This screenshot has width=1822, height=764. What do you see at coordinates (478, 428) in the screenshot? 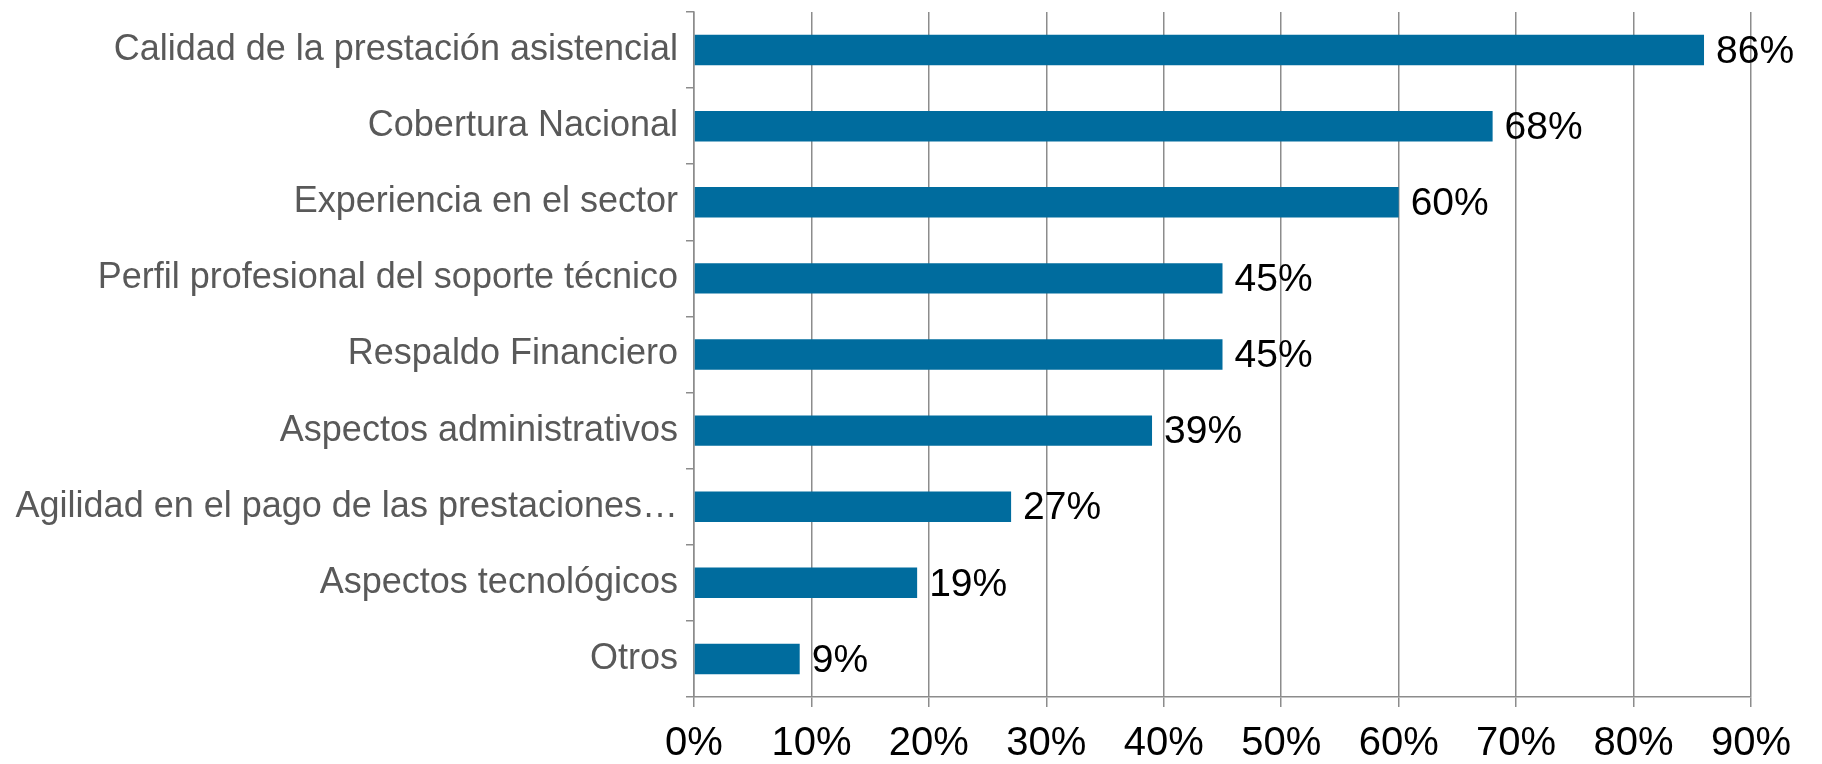
I see `y-tick-label: Aspectos administrativos` at bounding box center [478, 428].